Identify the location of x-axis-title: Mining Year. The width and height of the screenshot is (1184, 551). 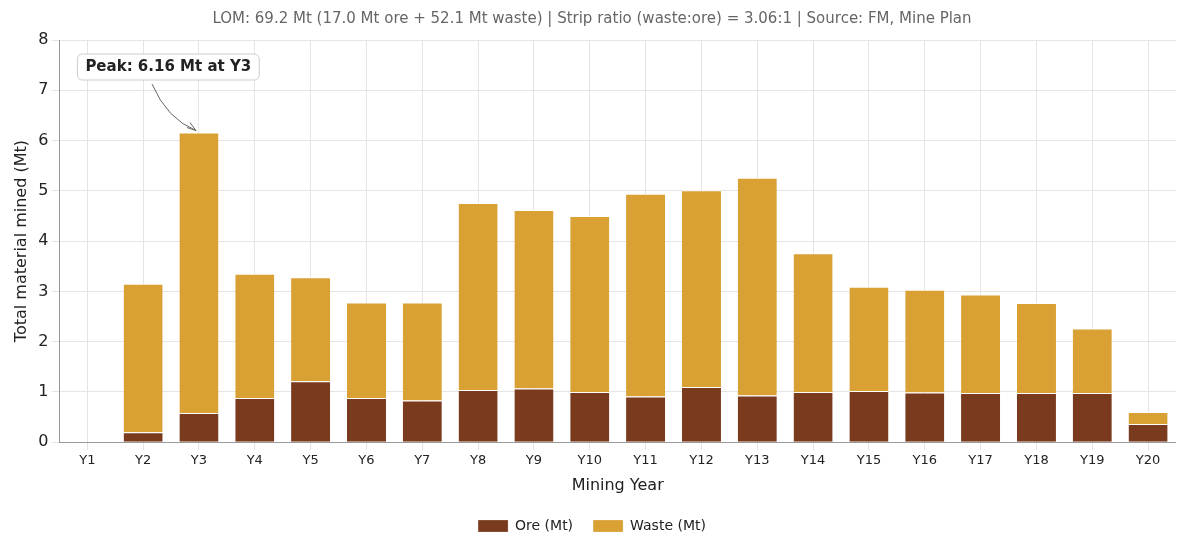
(618, 484).